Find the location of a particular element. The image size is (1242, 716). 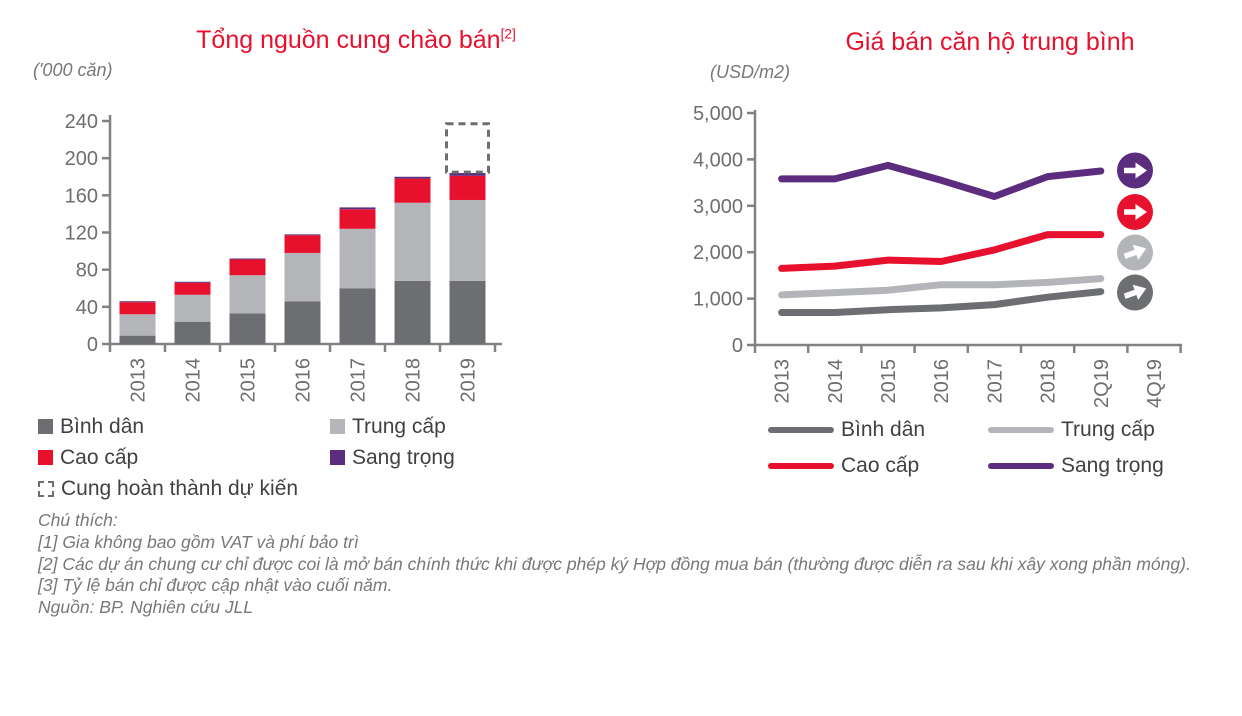

trend-arrow-binh-dan is located at coordinates (1135, 292).